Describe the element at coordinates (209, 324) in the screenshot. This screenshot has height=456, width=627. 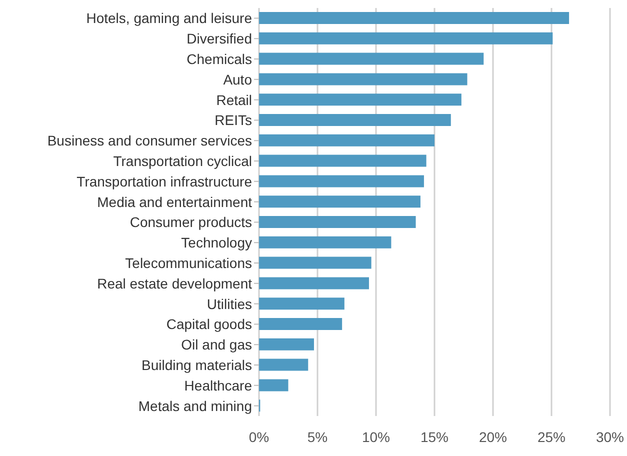
I see `y-tick-label: Capital goods` at that location.